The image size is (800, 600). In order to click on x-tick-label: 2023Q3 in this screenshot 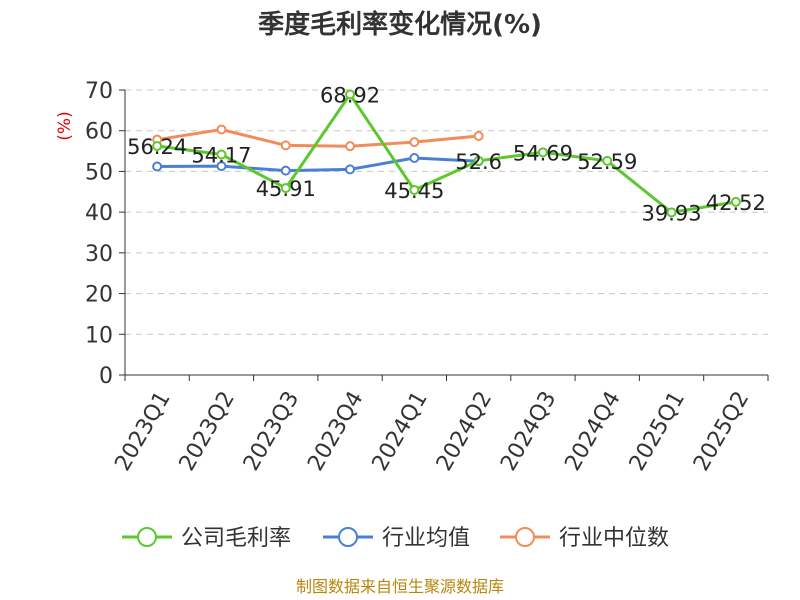, I will do `click(271, 431)`.